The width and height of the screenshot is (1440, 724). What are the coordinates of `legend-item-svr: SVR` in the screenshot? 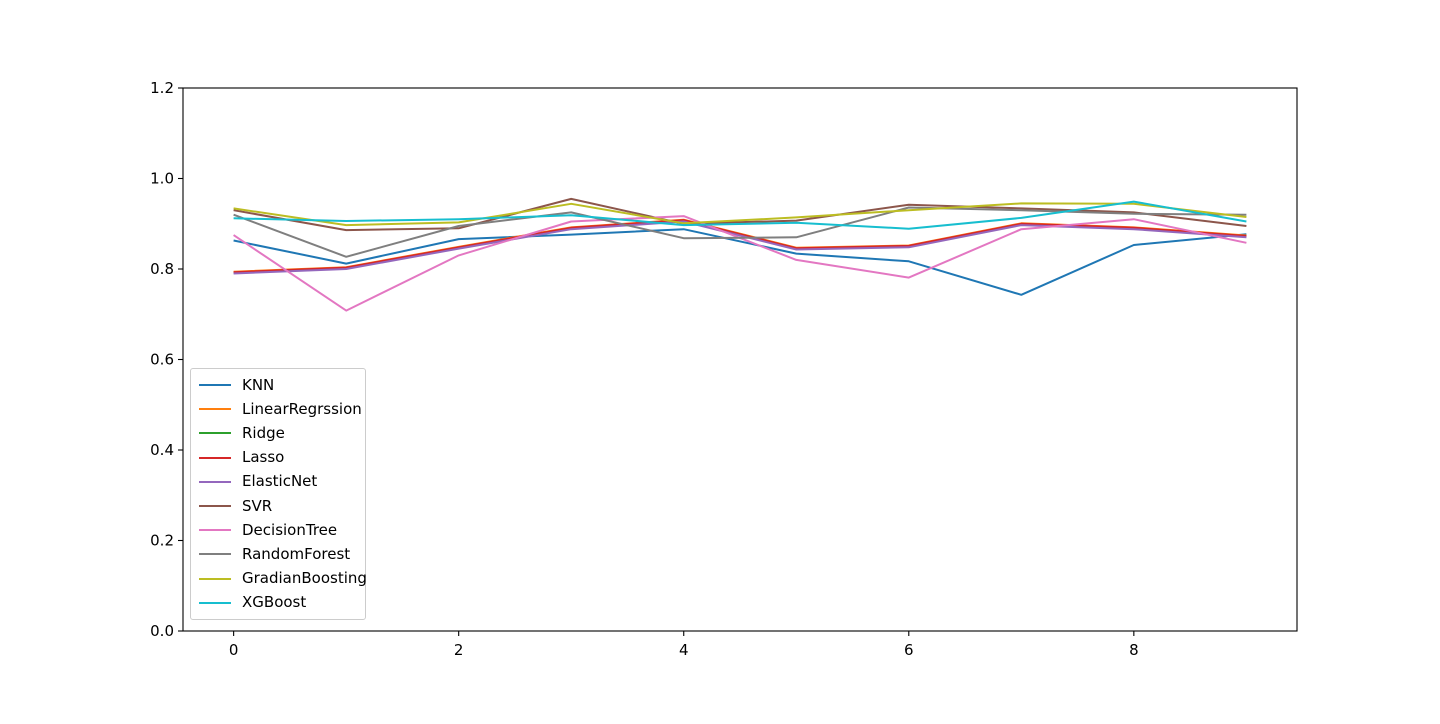 It's located at (282, 506).